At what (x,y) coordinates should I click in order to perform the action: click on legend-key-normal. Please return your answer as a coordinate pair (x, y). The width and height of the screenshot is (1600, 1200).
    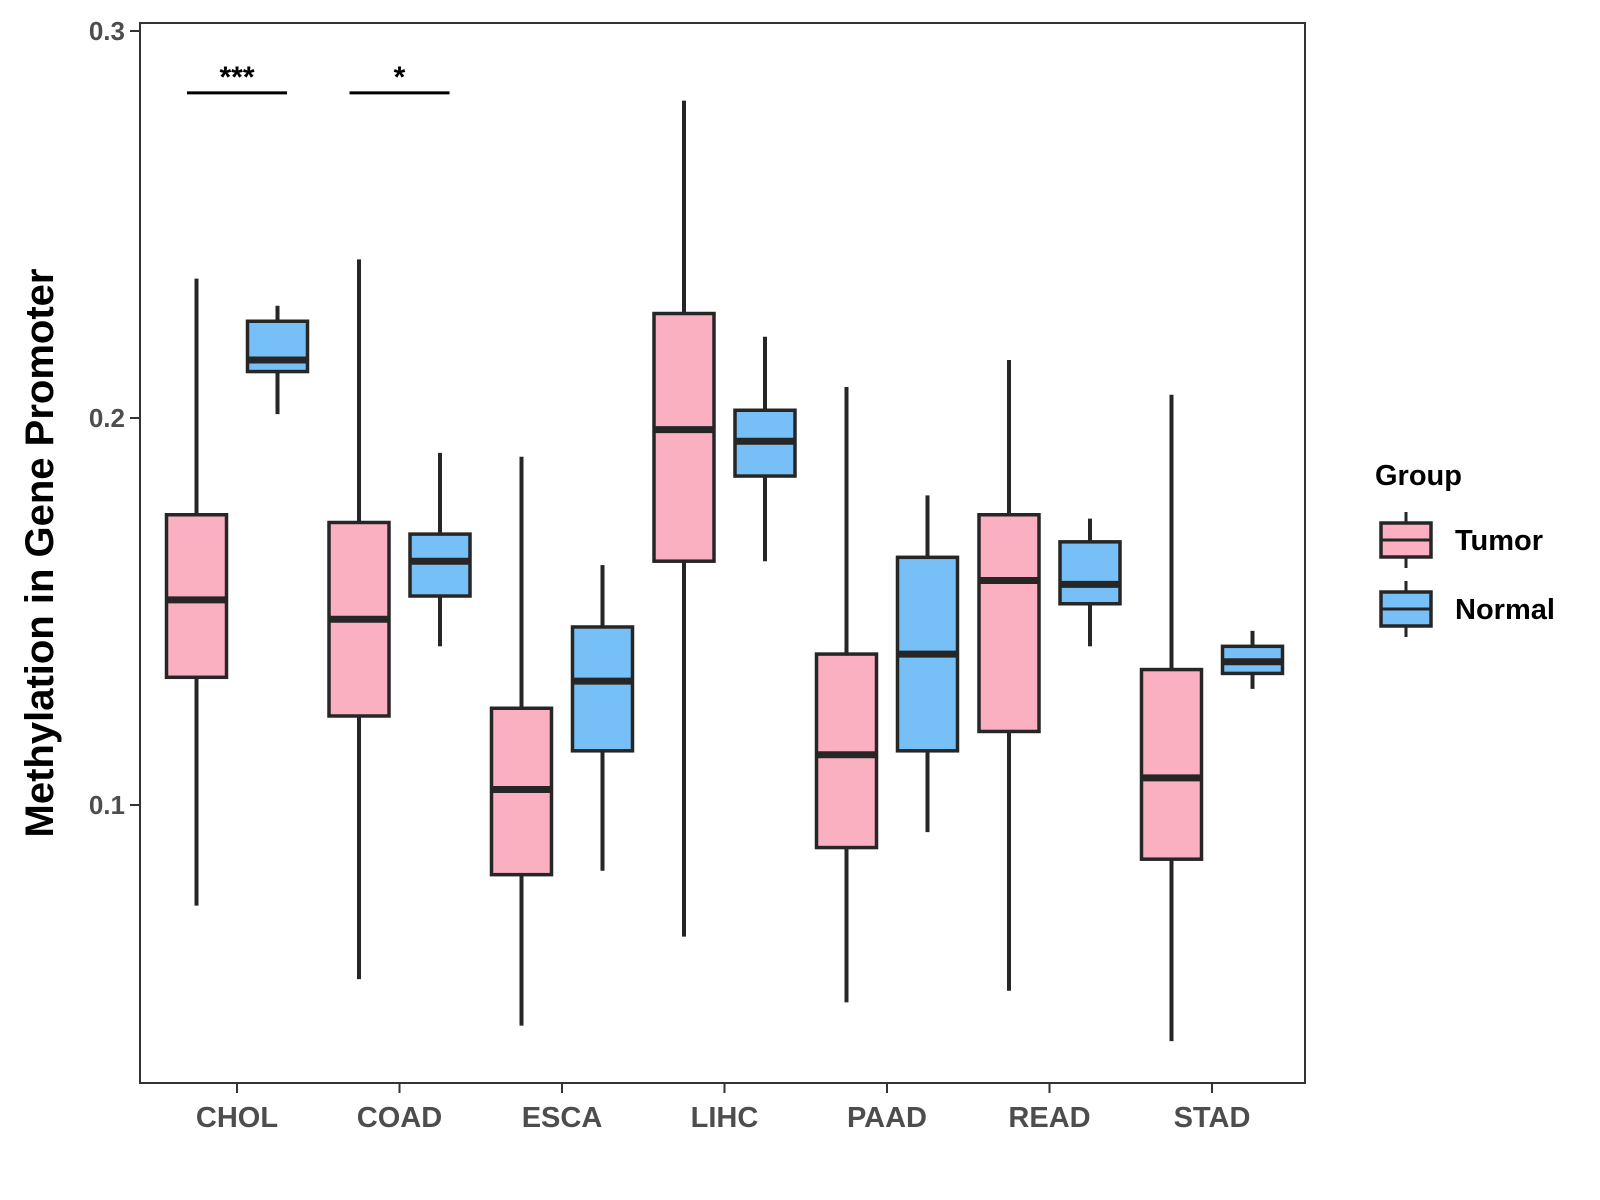
    Looking at the image, I should click on (1406, 609).